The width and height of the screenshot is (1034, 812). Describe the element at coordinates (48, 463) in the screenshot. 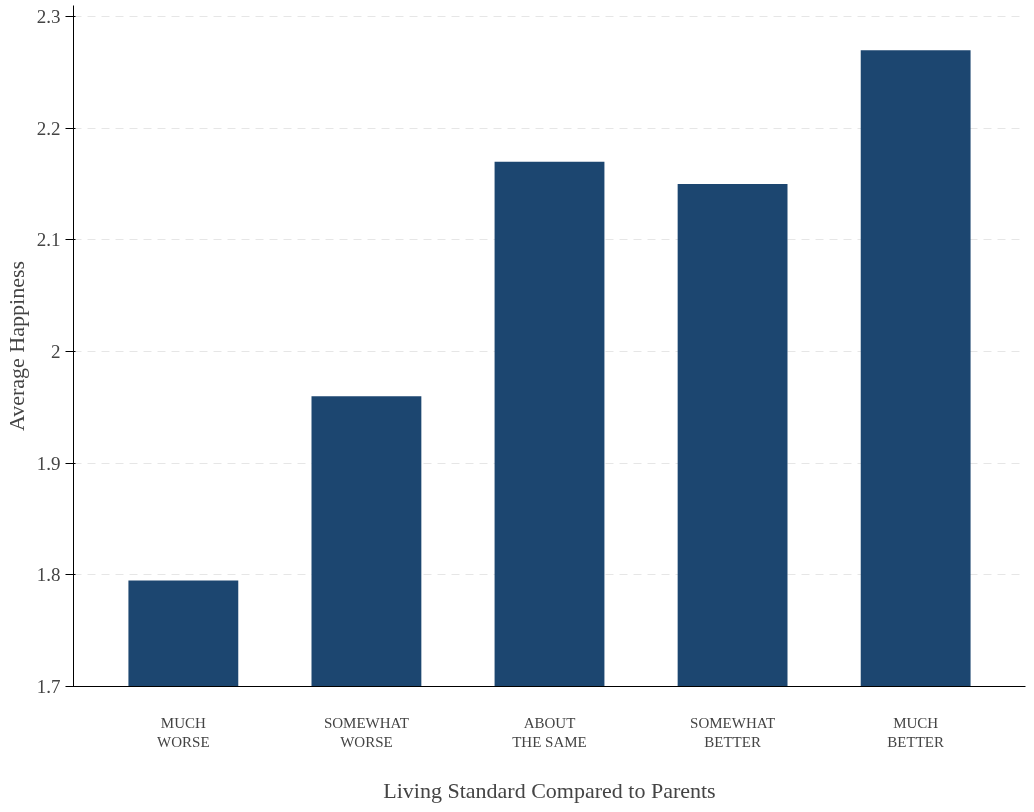

I see `y-tick-label: 1.9` at that location.